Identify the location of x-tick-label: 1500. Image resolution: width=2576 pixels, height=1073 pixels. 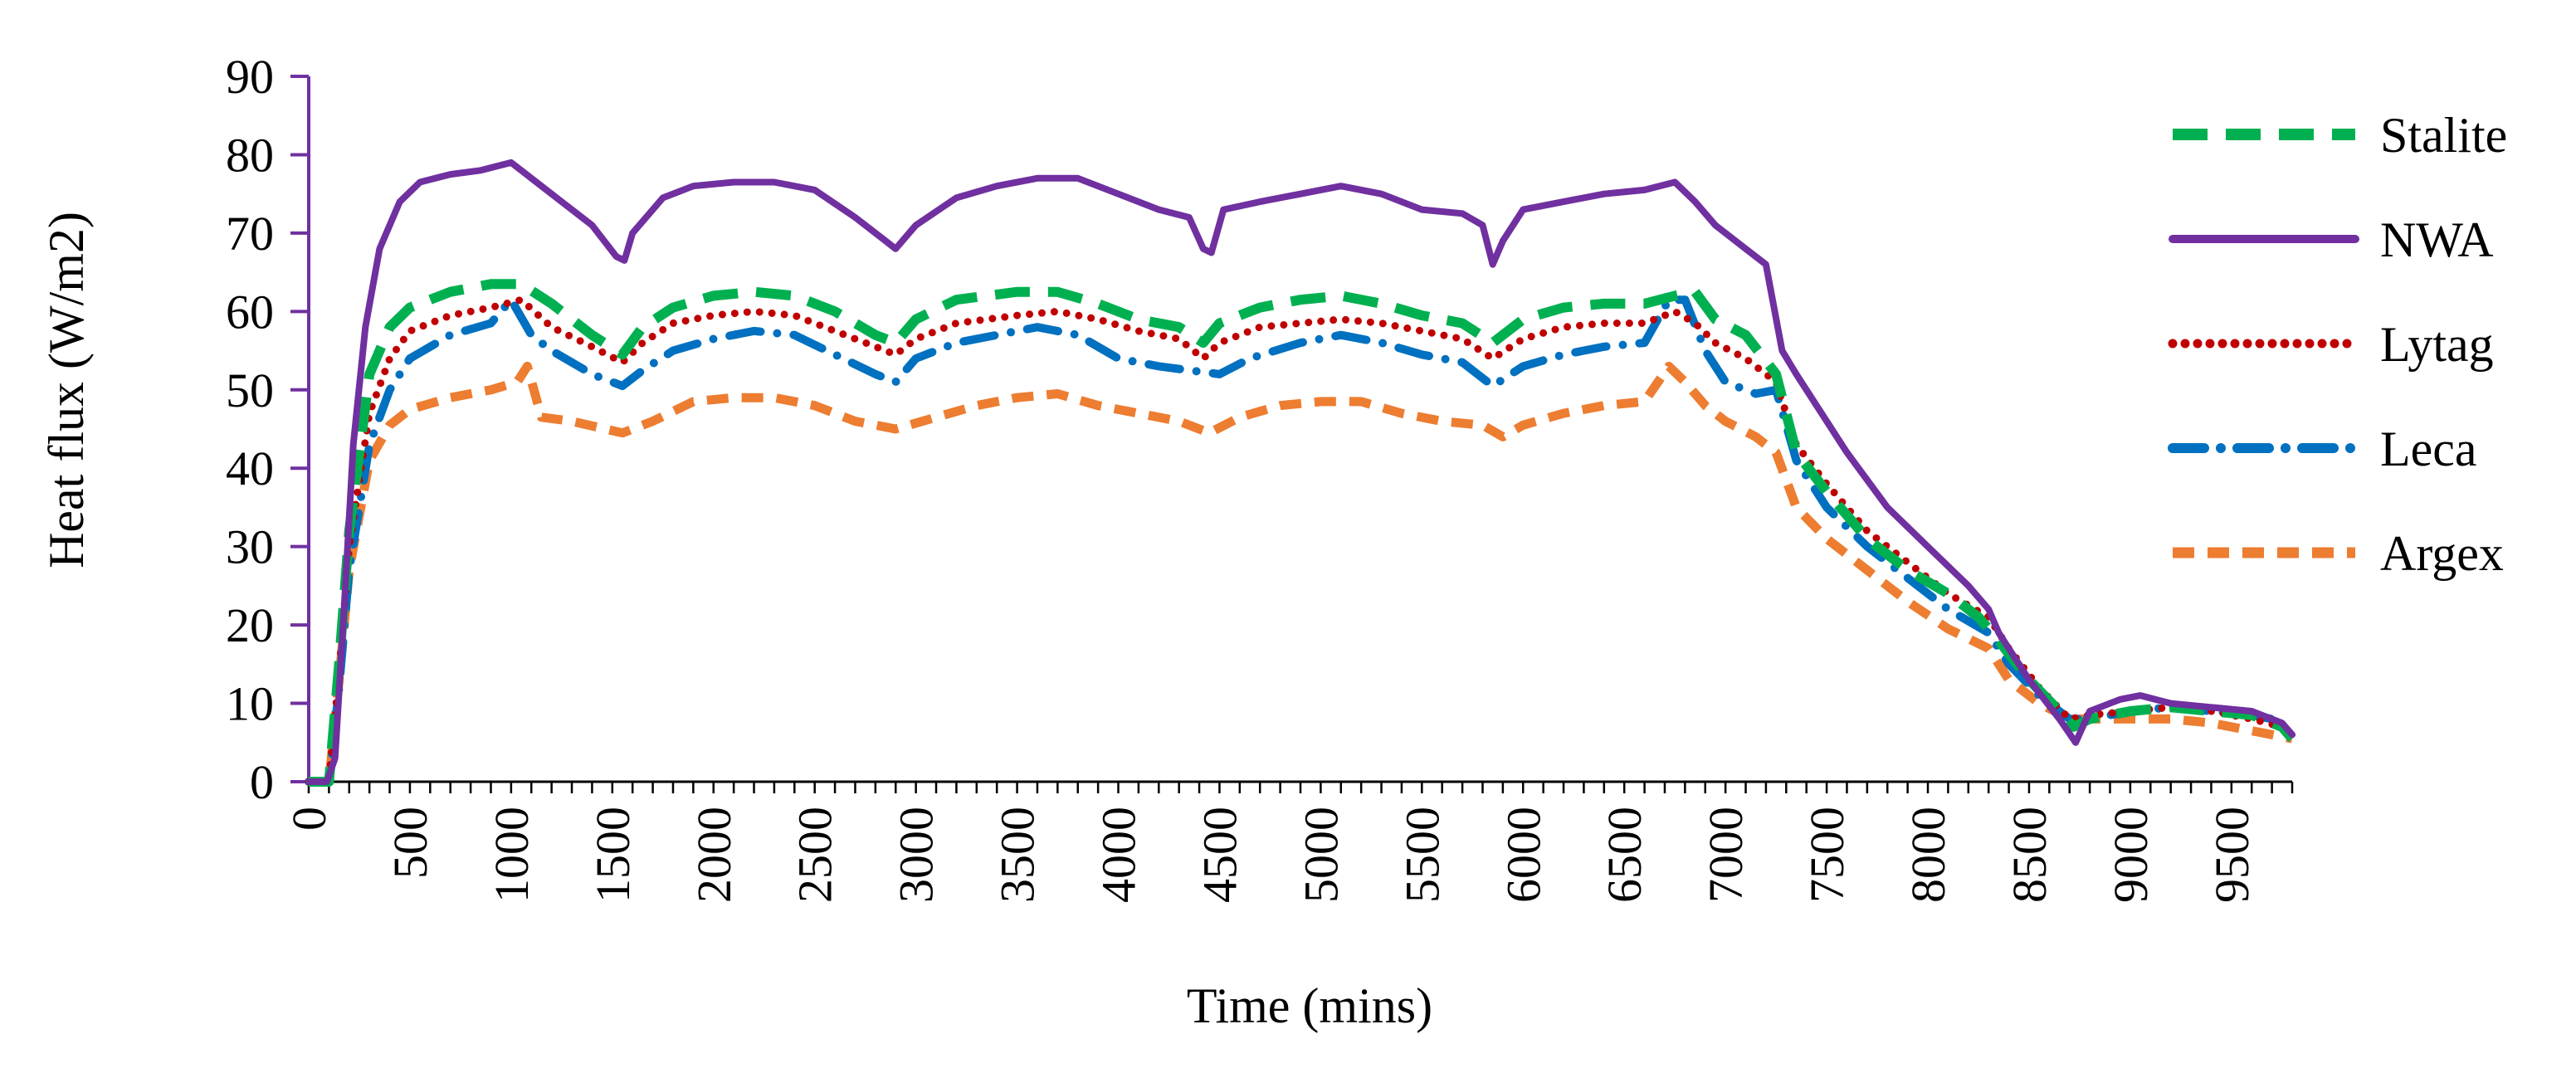
(613, 855).